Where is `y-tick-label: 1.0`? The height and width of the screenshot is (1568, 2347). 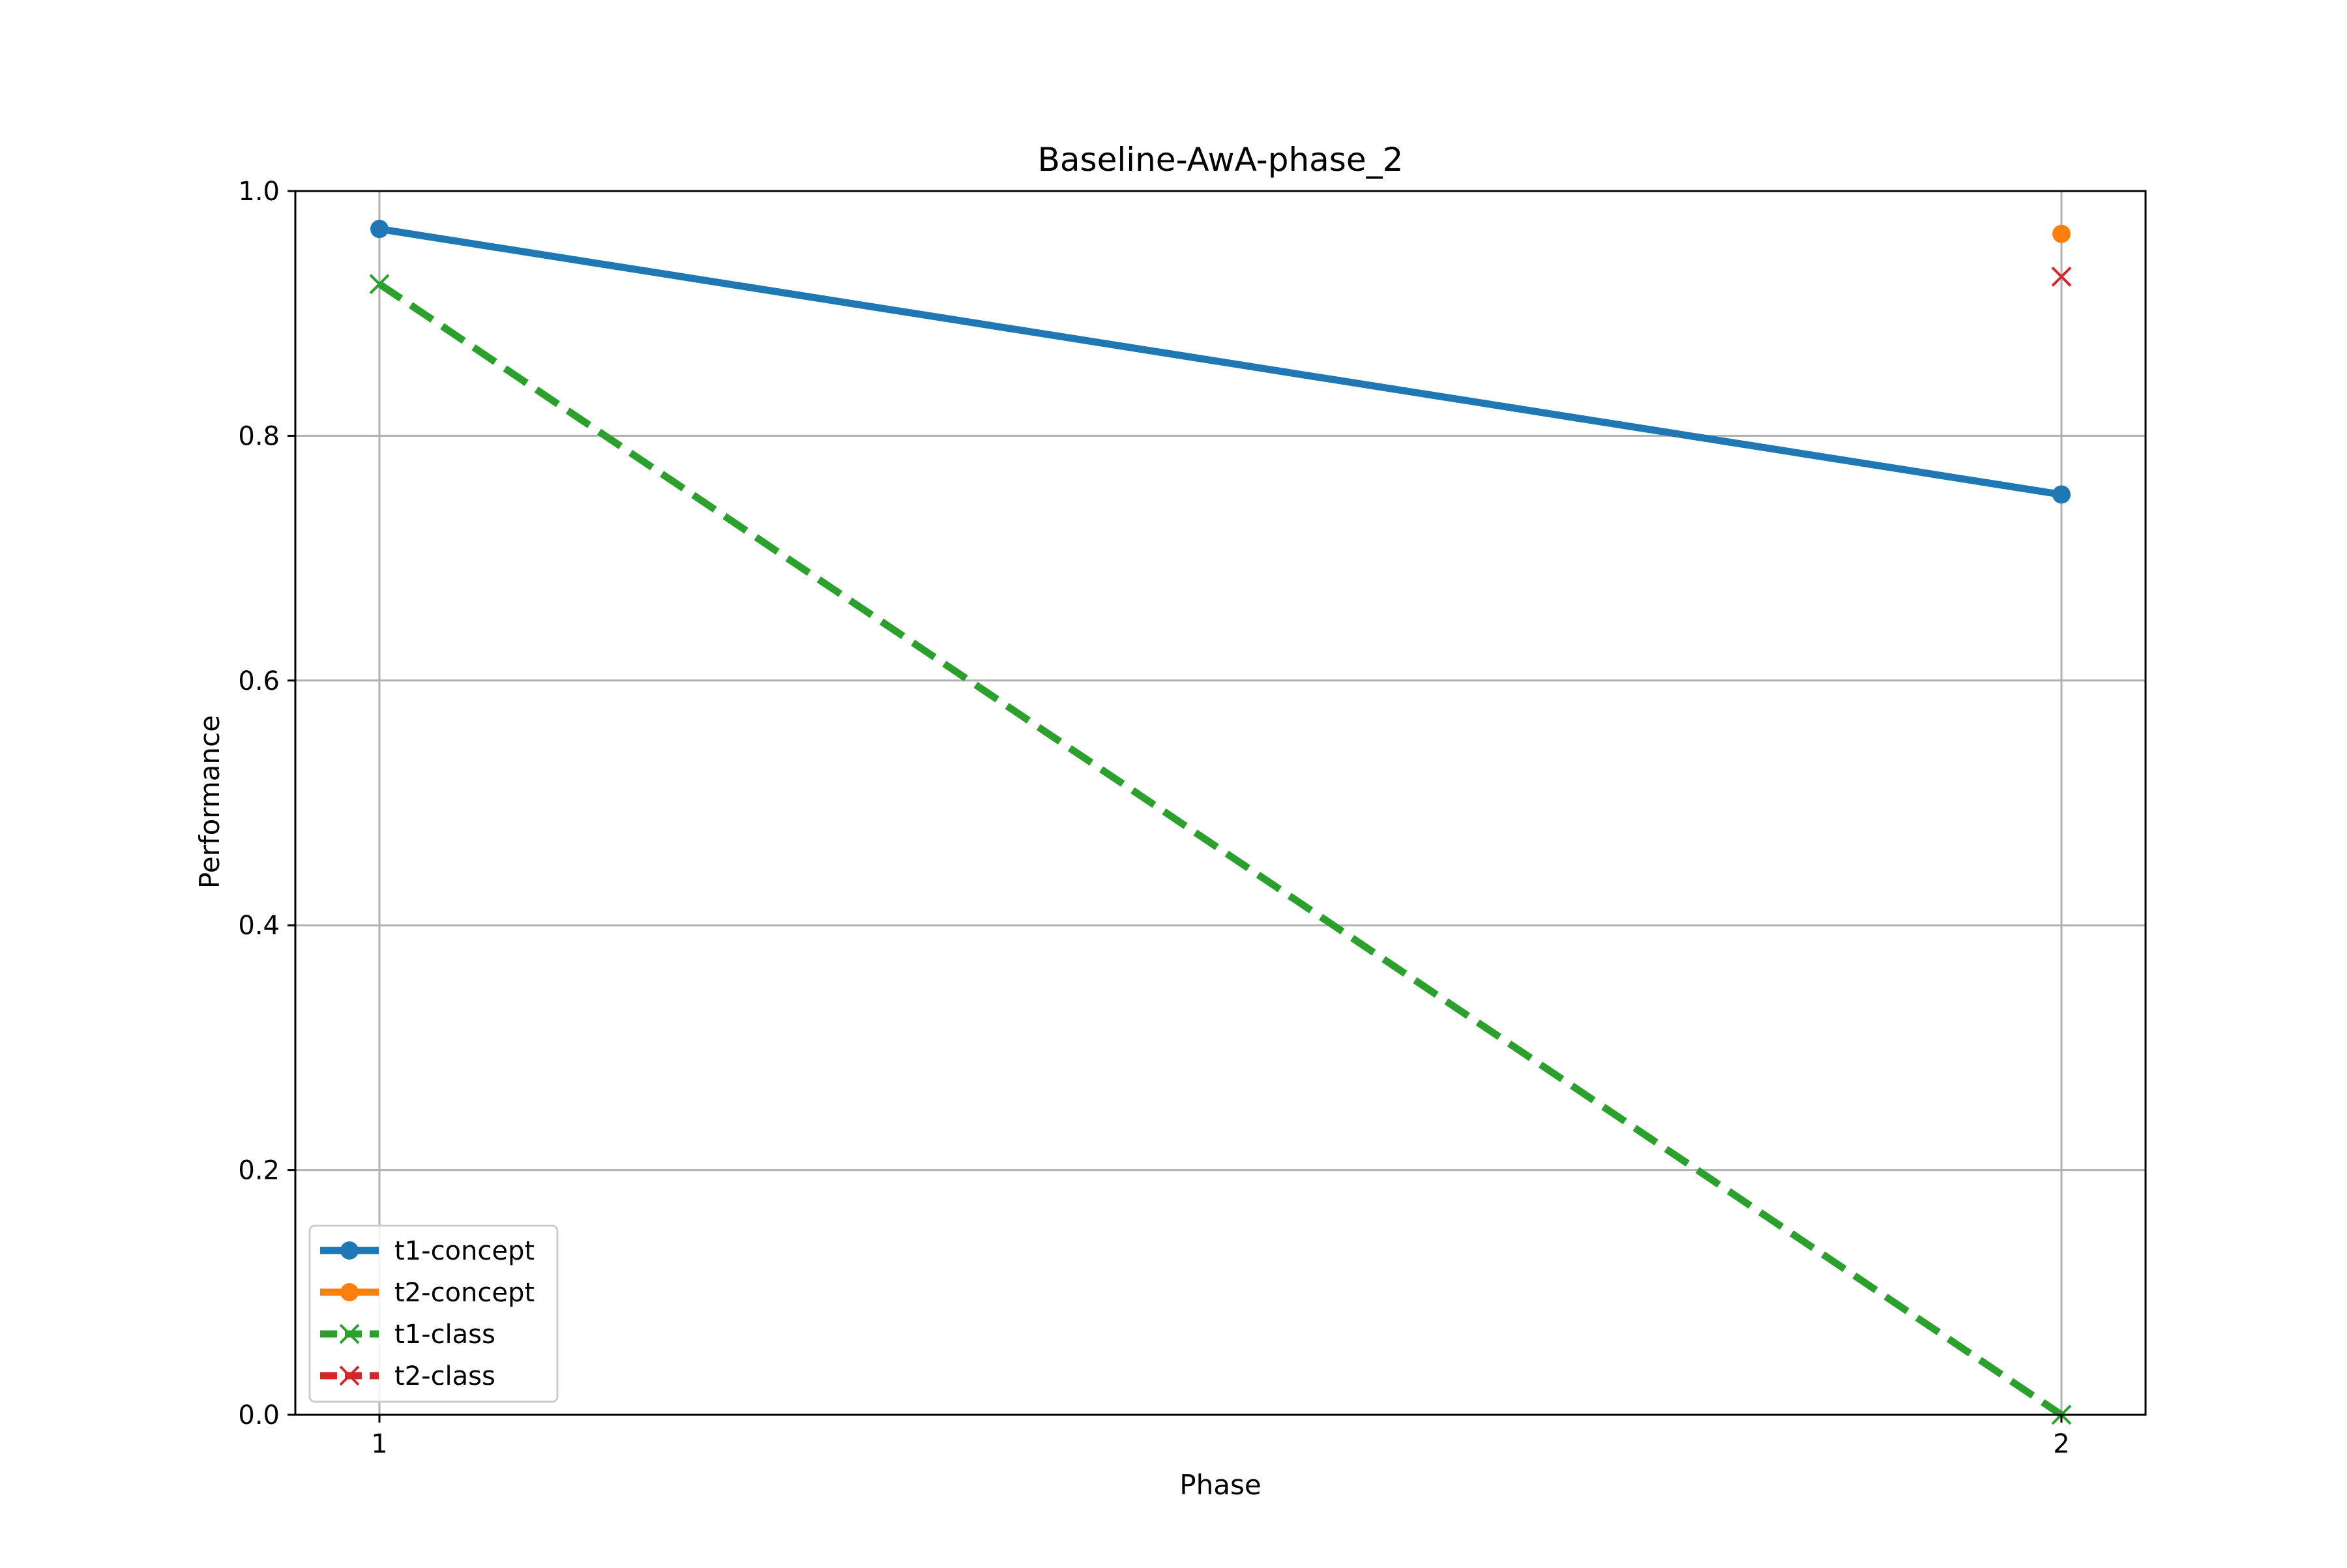
y-tick-label: 1.0 is located at coordinates (259, 192).